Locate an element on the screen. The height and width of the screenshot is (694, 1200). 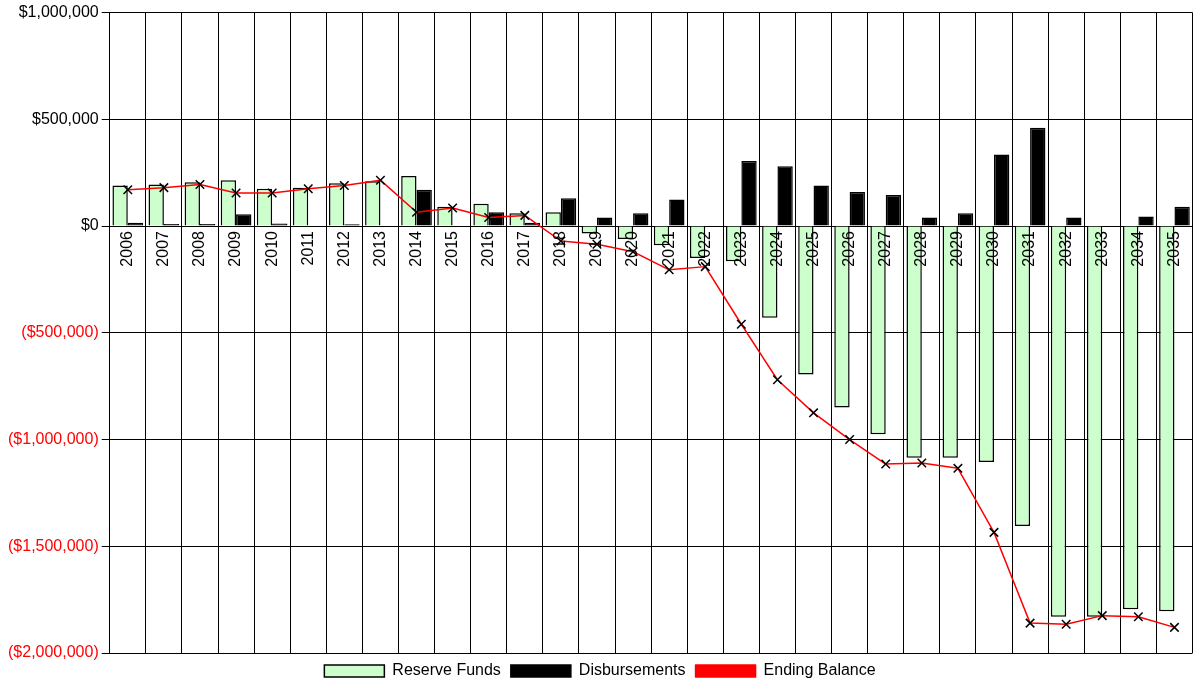
x-tick-label: 2013 is located at coordinates (379, 248).